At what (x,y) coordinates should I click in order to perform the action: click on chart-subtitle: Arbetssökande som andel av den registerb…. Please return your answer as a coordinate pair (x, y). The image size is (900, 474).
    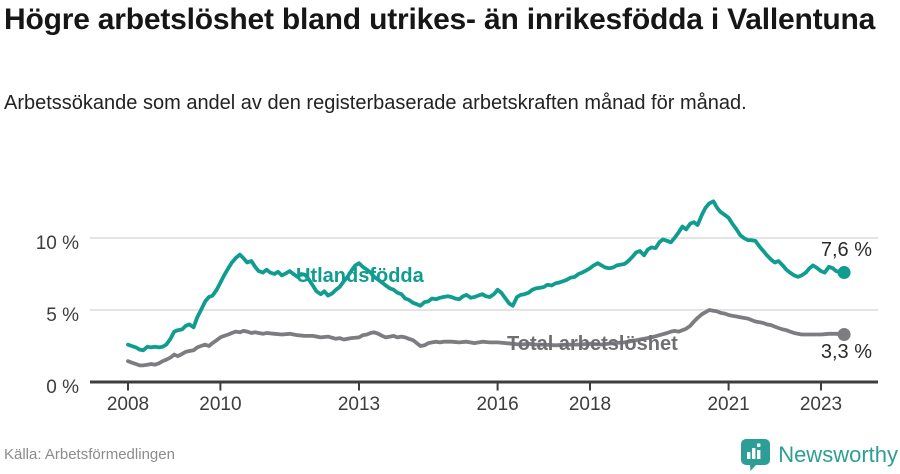
    Looking at the image, I should click on (375, 103).